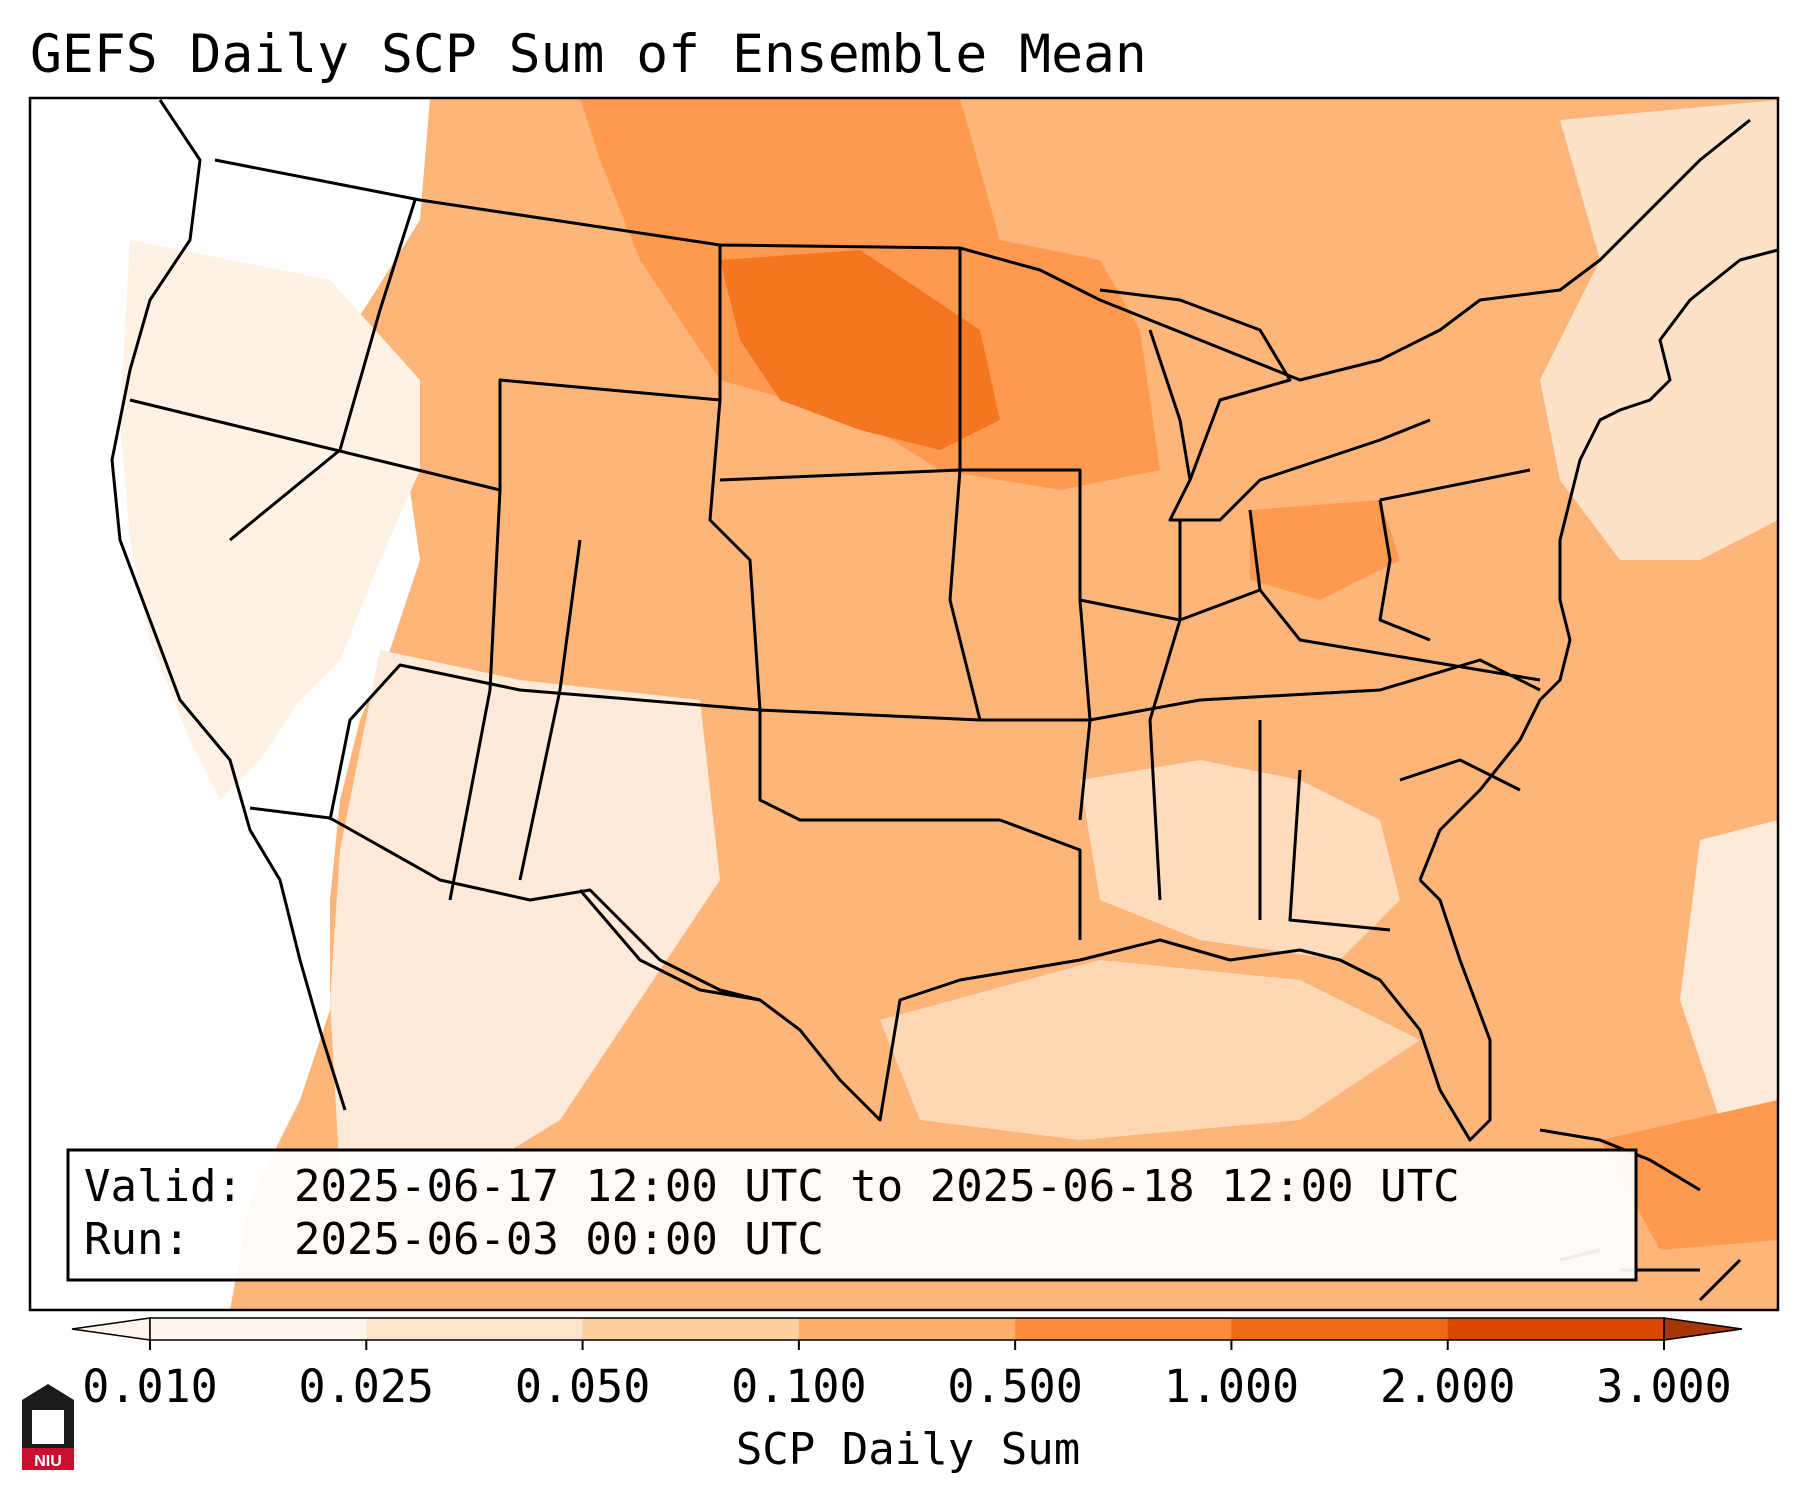 Image resolution: width=1803 pixels, height=1500 pixels. What do you see at coordinates (1659, 330) in the screenshot?
I see `atlantic-pale-field` at bounding box center [1659, 330].